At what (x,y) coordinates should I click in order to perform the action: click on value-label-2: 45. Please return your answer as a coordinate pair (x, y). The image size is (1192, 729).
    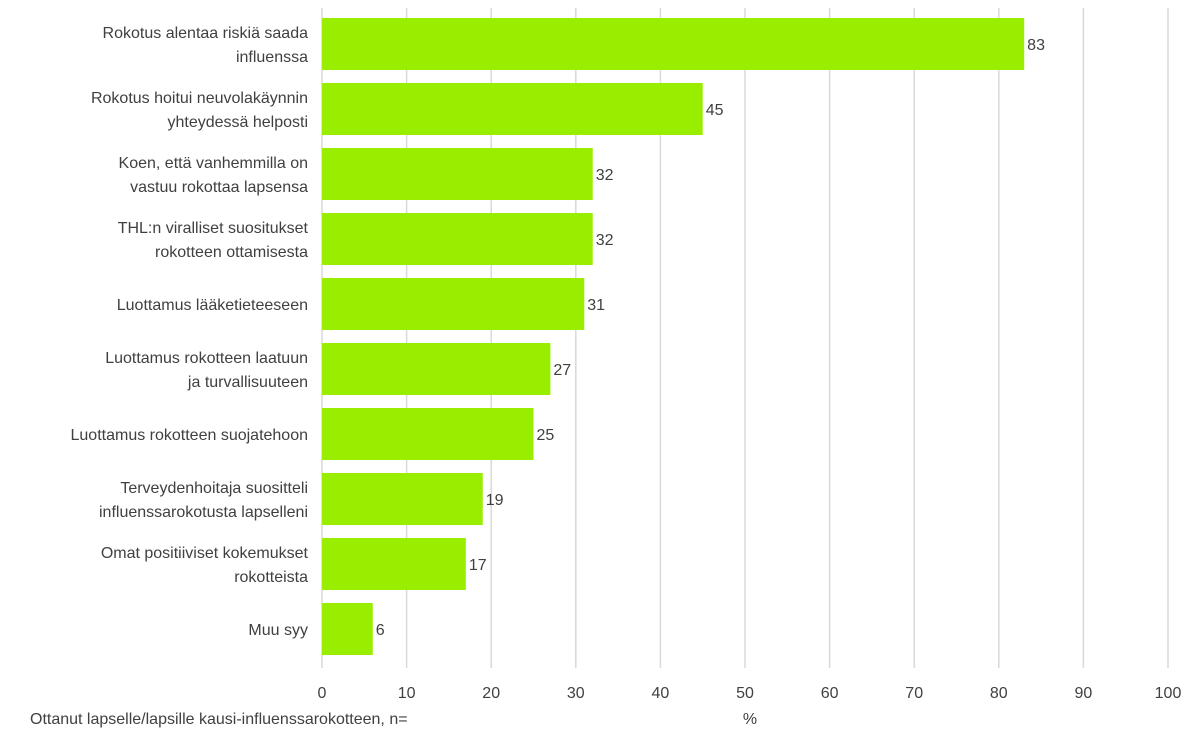
    Looking at the image, I should click on (715, 110).